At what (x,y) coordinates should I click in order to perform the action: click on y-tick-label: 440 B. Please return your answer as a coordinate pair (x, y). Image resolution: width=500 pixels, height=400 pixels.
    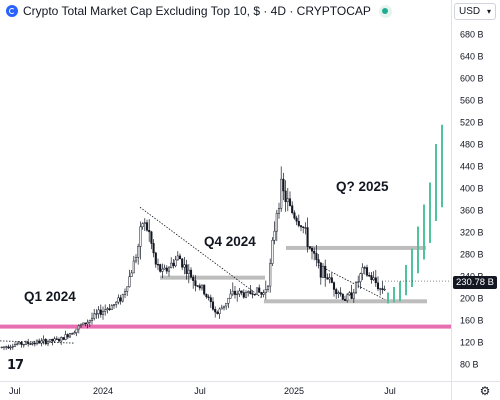
    Looking at the image, I should click on (472, 167).